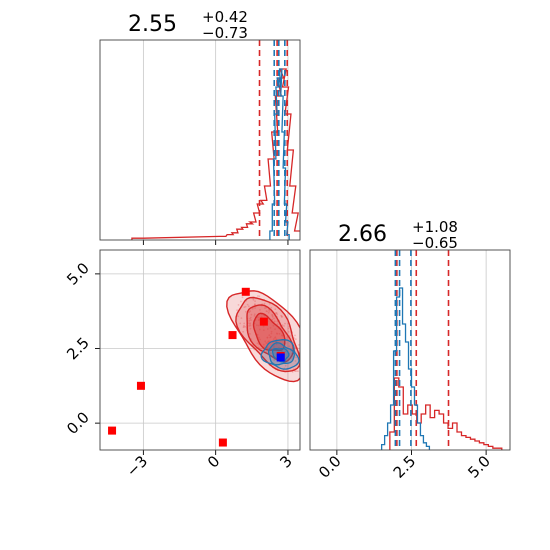 The image size is (550, 550). Describe the element at coordinates (280, 357) in the screenshot. I see `blue-marker` at that location.